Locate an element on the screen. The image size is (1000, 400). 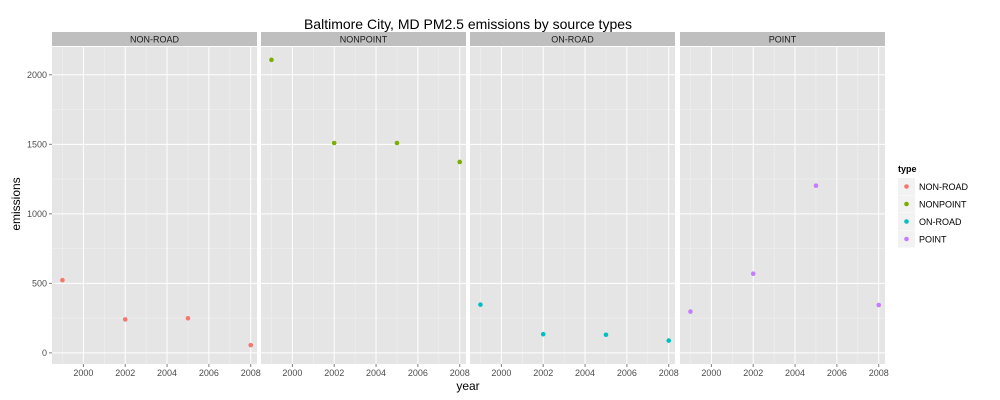
legend-item: NON-ROAD is located at coordinates (933, 186).